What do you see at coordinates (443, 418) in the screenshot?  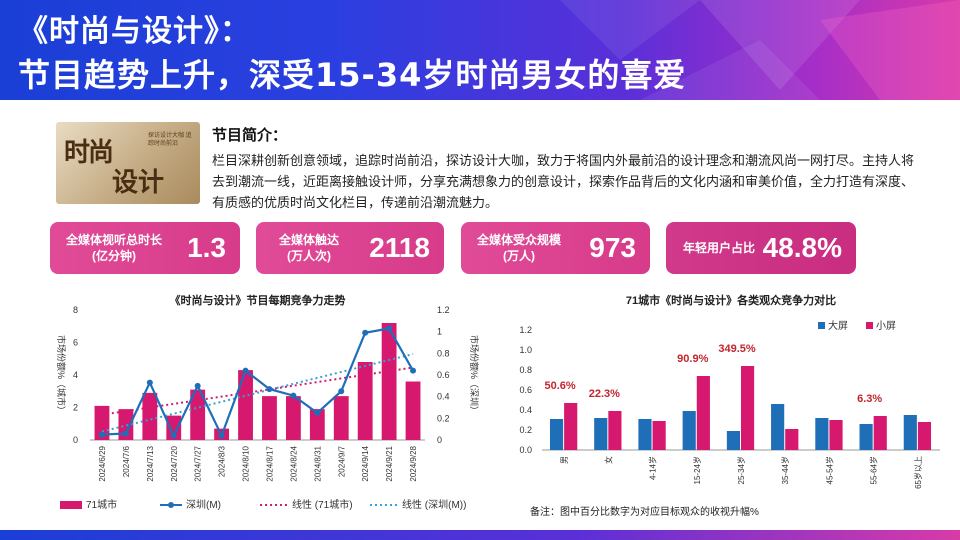 I see `y2-tick-label: 0.2` at bounding box center [443, 418].